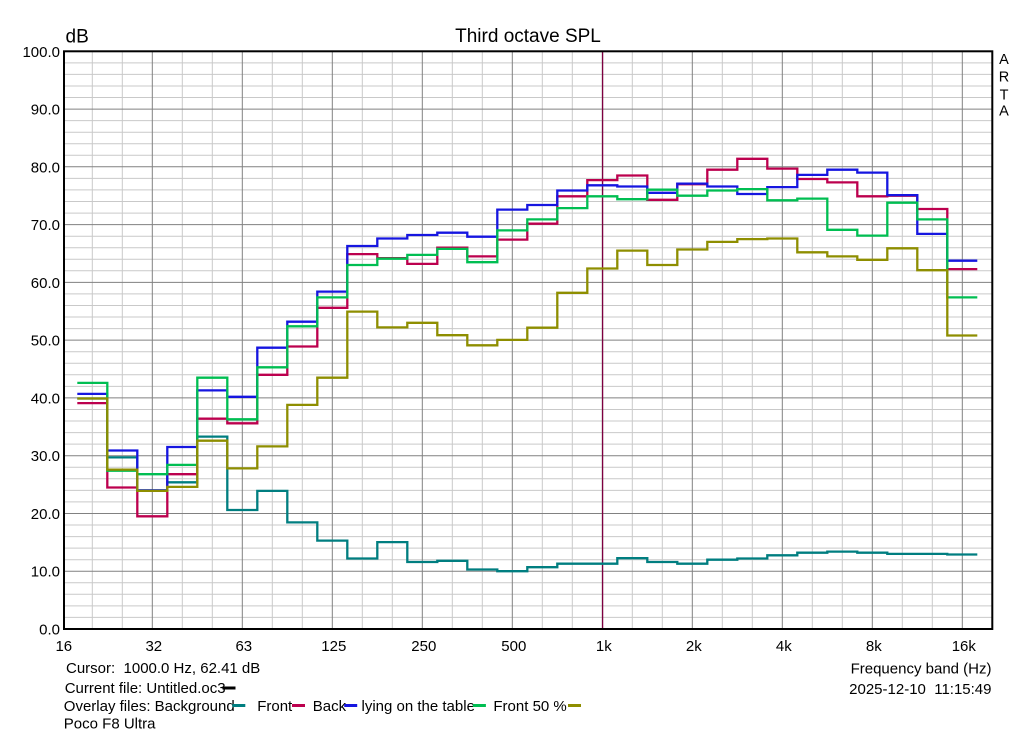  Describe the element at coordinates (153, 646) in the screenshot. I see `svg-text: 32` at that location.